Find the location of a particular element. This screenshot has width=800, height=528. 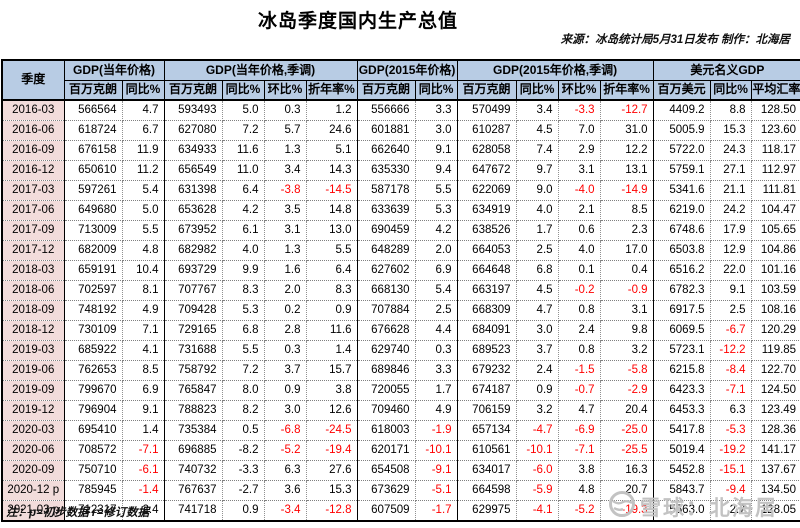

table-cell: 2.5 is located at coordinates (731, 310).